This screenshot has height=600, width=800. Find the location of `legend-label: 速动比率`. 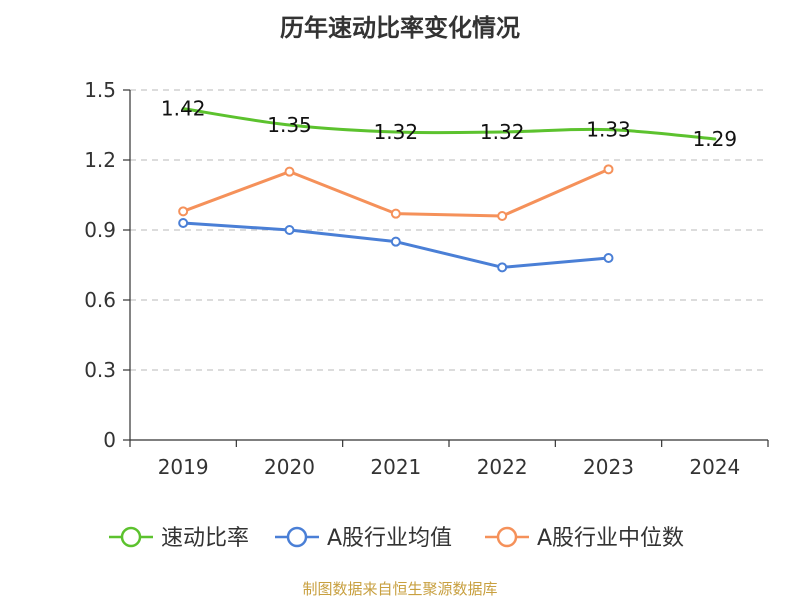

legend-label: 速动比率 is located at coordinates (205, 538).